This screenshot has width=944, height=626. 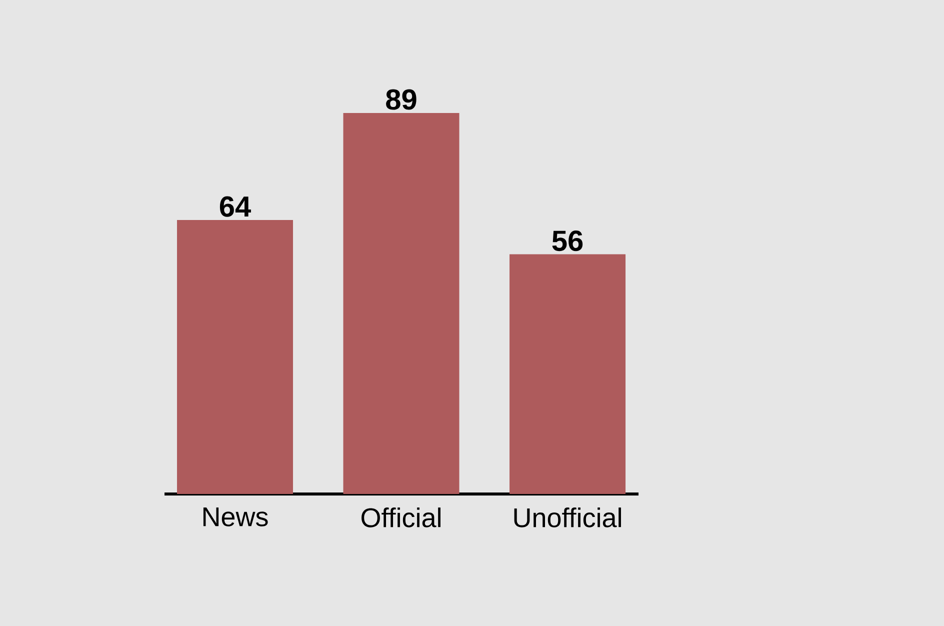 I want to click on data-label: 64, so click(x=235, y=206).